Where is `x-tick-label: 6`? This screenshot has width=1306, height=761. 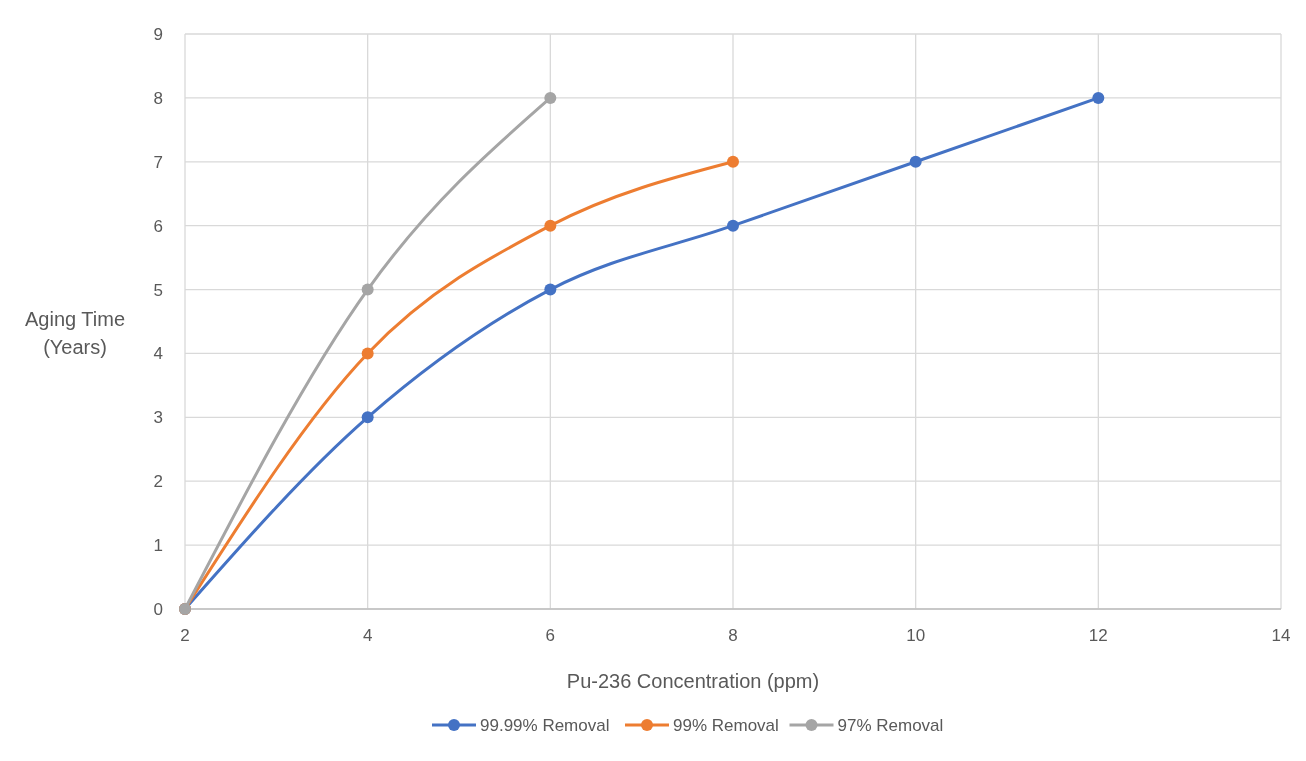 x-tick-label: 6 is located at coordinates (550, 635).